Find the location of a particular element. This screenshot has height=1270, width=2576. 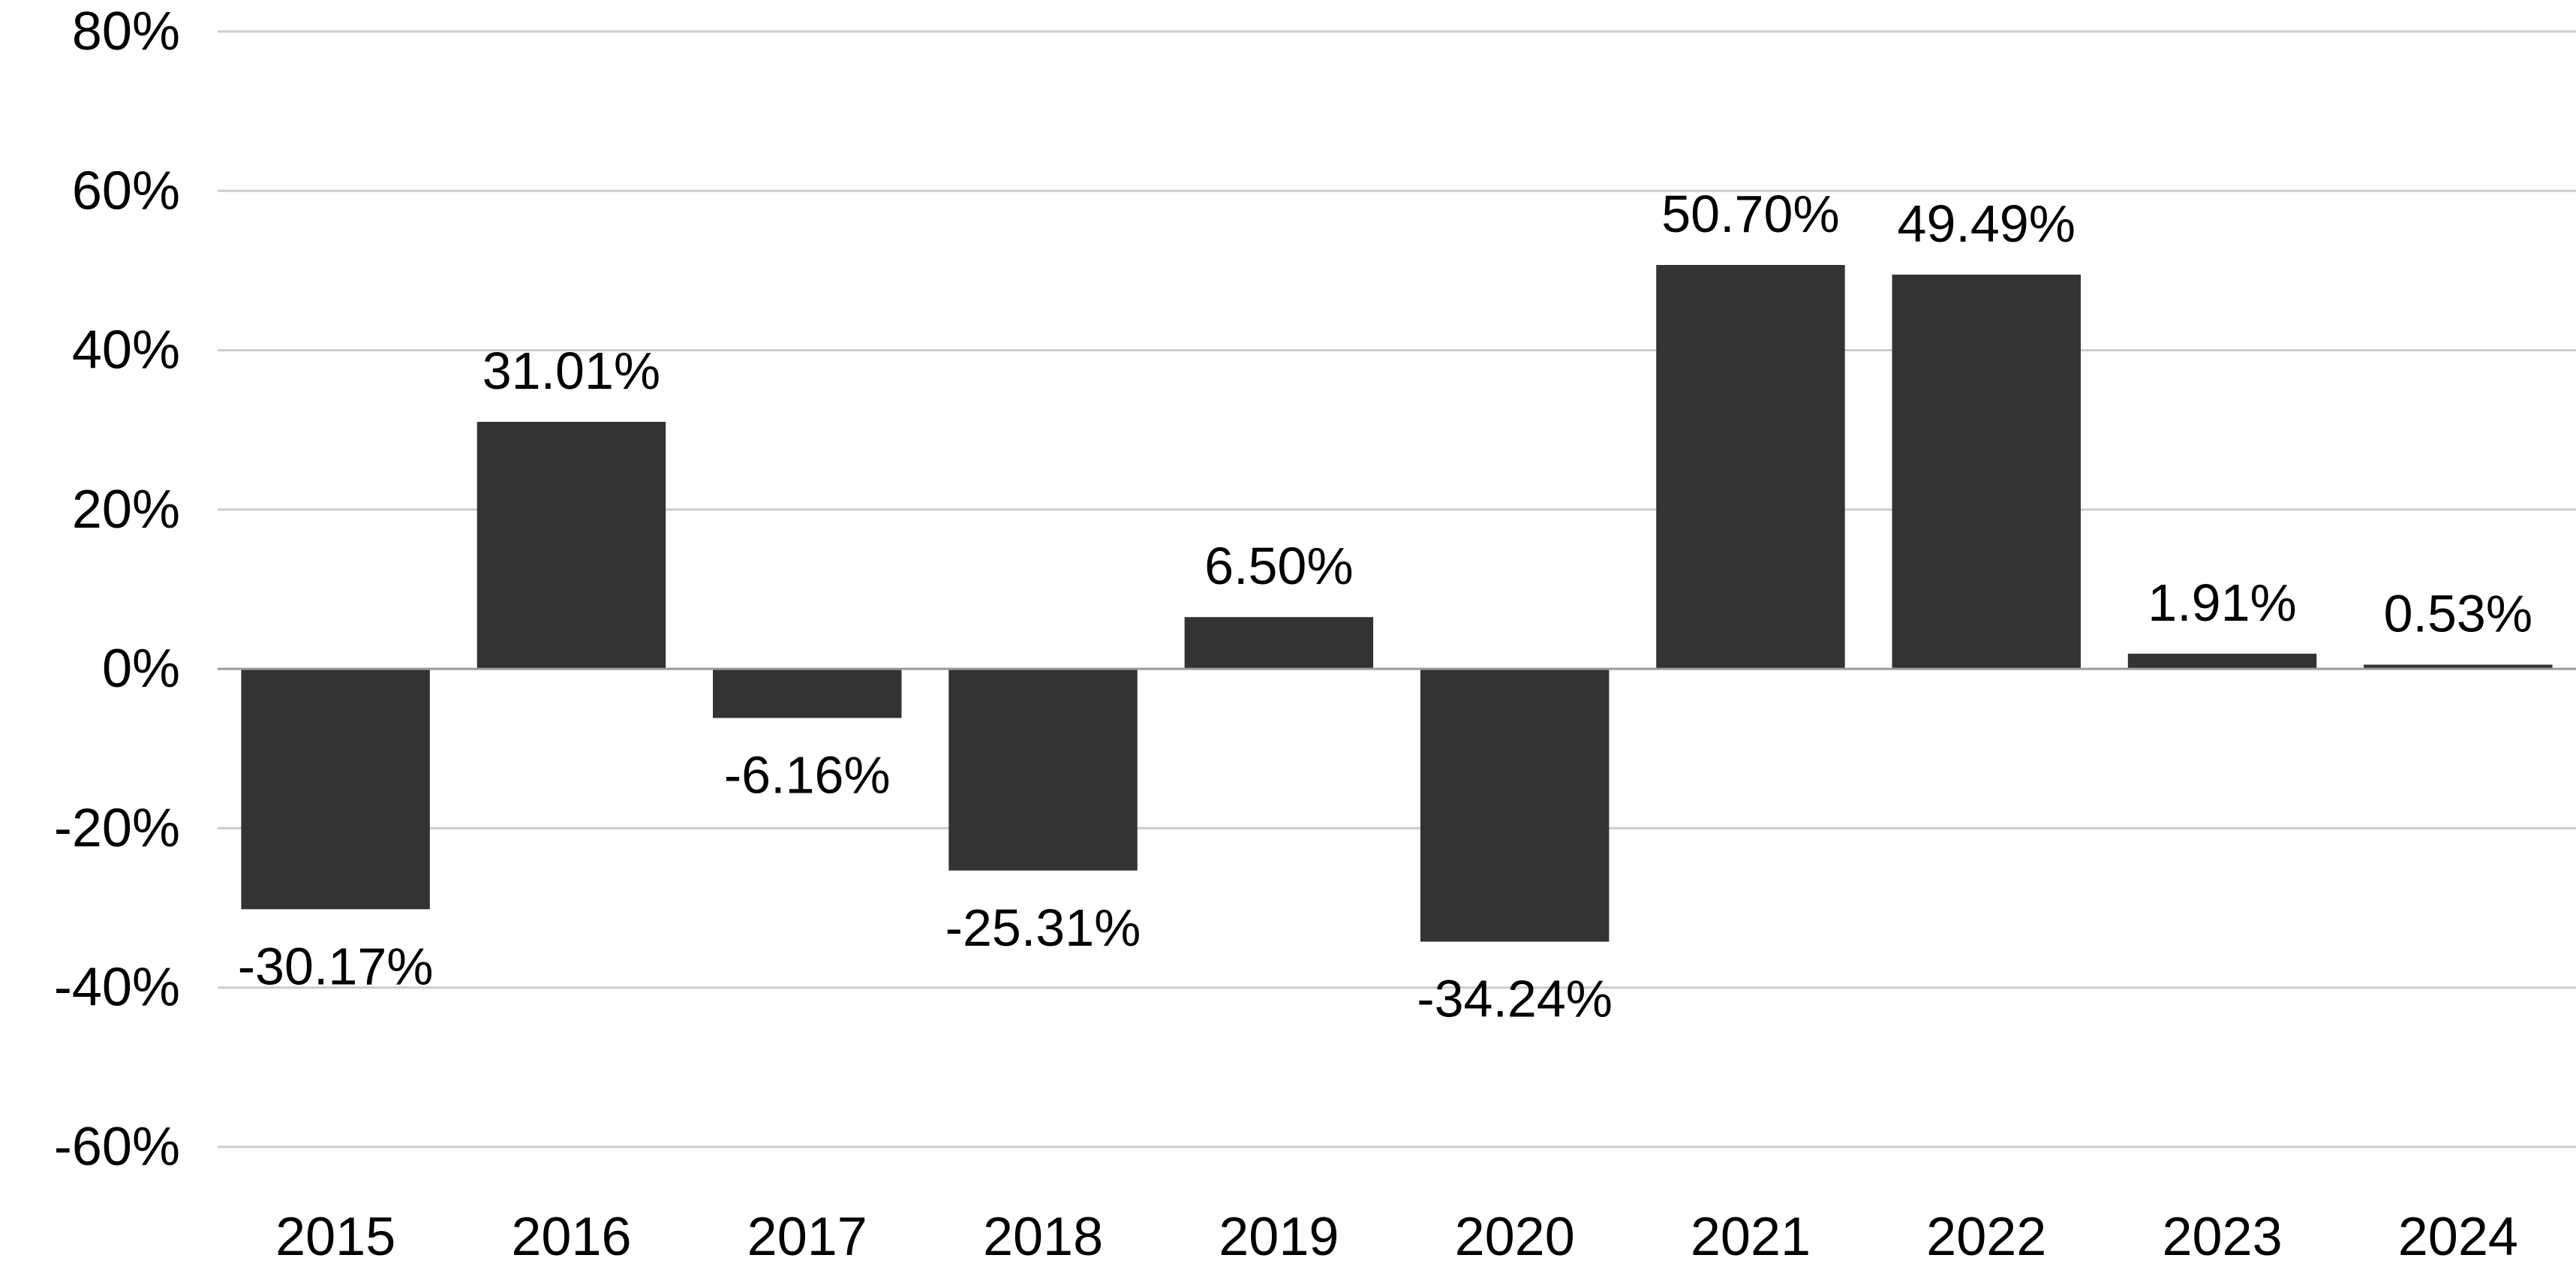

data-label-2015: -30.17% is located at coordinates (336, 966).